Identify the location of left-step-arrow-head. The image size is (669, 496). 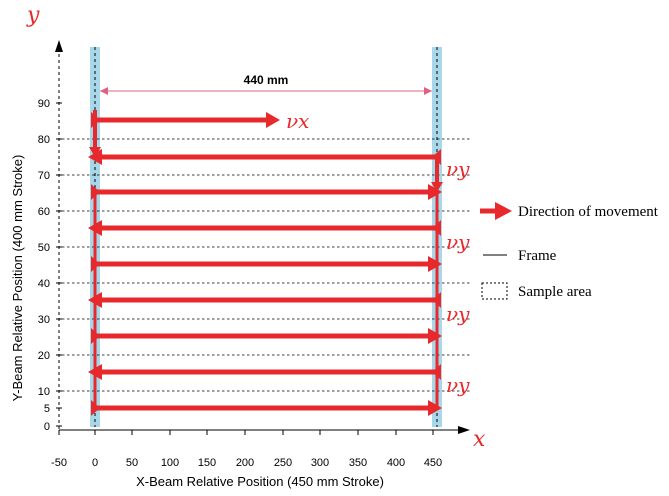
(95, 152).